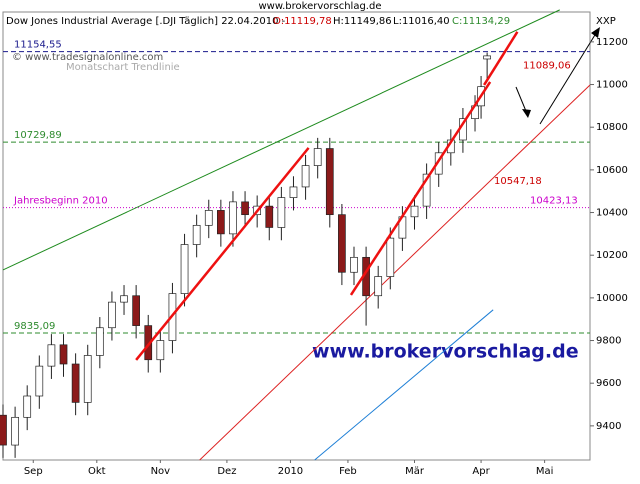 This screenshot has width=640, height=484. I want to click on arrows, so click(557, 76).